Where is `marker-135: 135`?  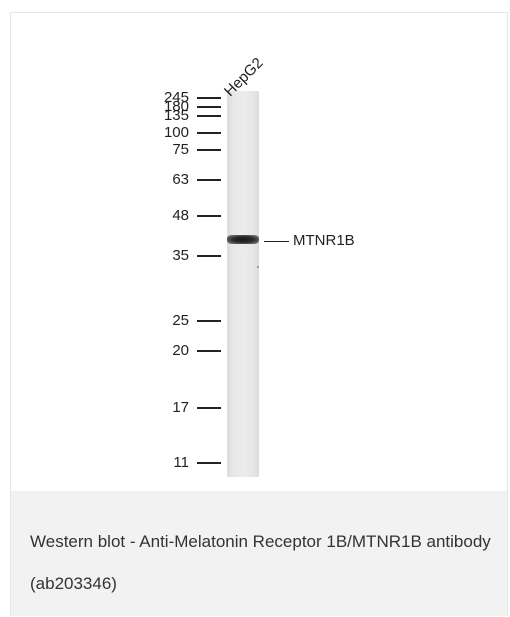
marker-135: 135 is located at coordinates (186, 115).